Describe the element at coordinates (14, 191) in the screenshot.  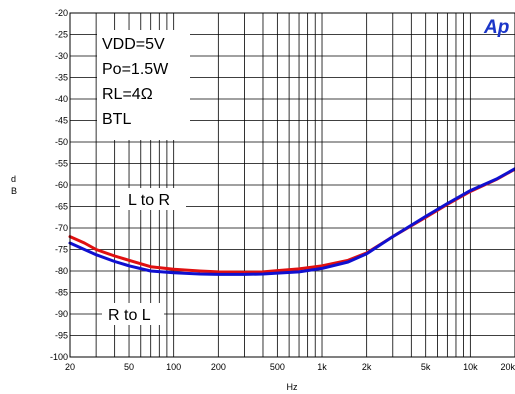
I see `y-axis-label-b: B` at that location.